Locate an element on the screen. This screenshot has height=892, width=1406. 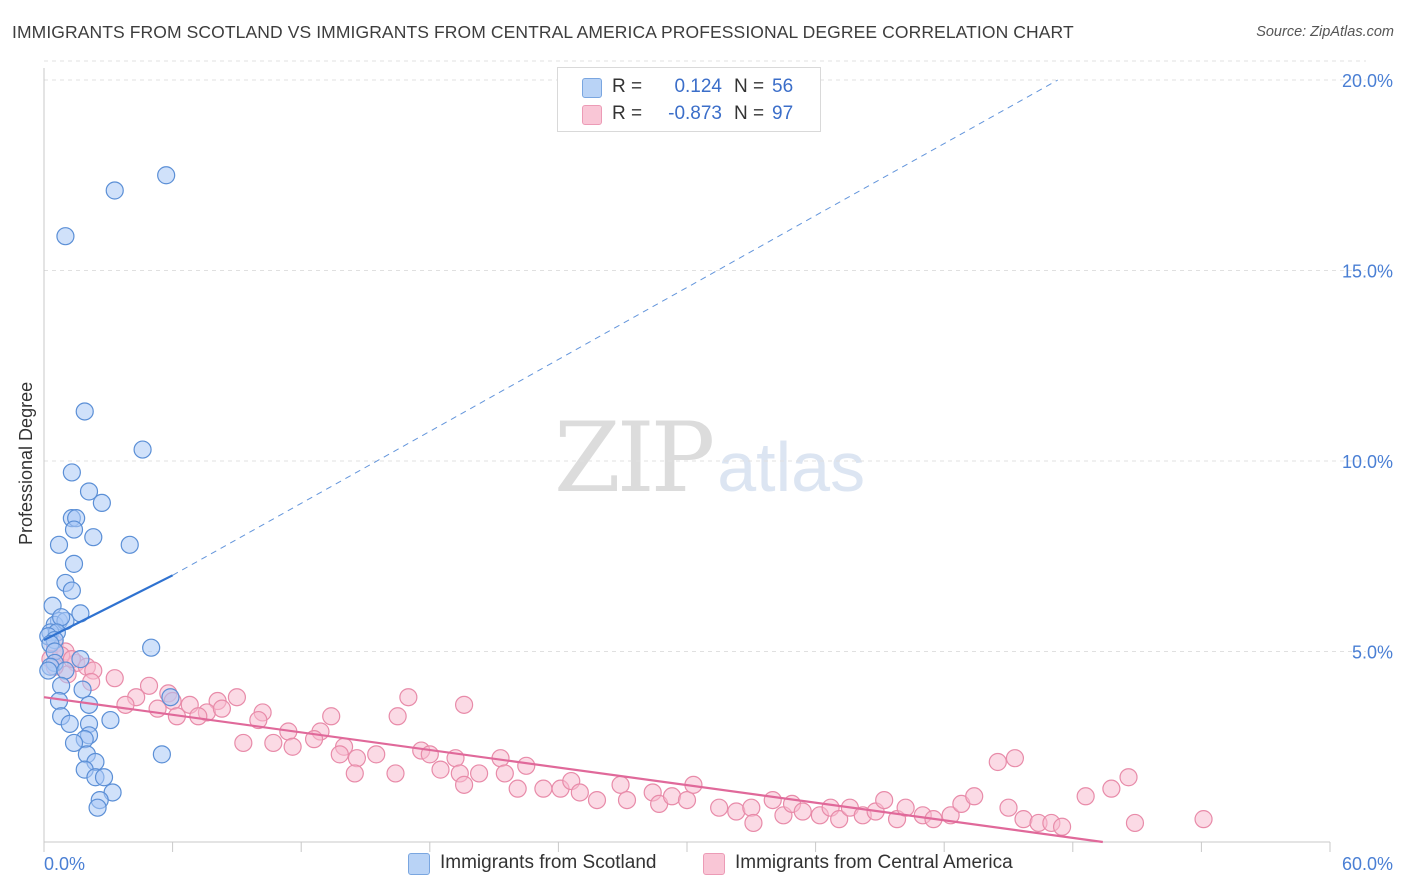
y-tick-label: 20.0% is located at coordinates (1367, 81).